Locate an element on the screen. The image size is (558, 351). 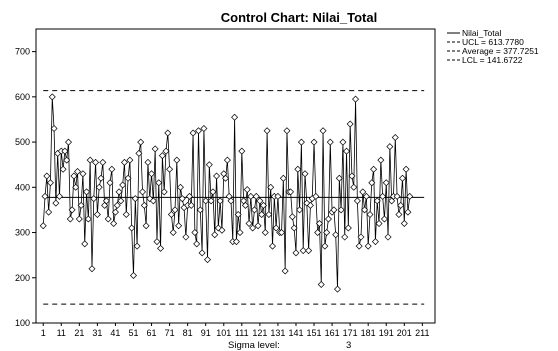
x-tick-label: 211 is located at coordinates (422, 333).